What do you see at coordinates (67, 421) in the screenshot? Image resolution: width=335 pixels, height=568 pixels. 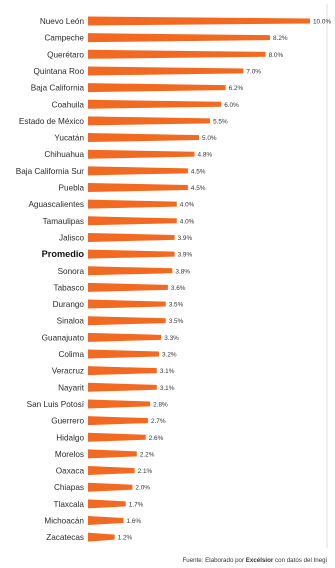 I see `category-label-guerrero: Guerrero` at bounding box center [67, 421].